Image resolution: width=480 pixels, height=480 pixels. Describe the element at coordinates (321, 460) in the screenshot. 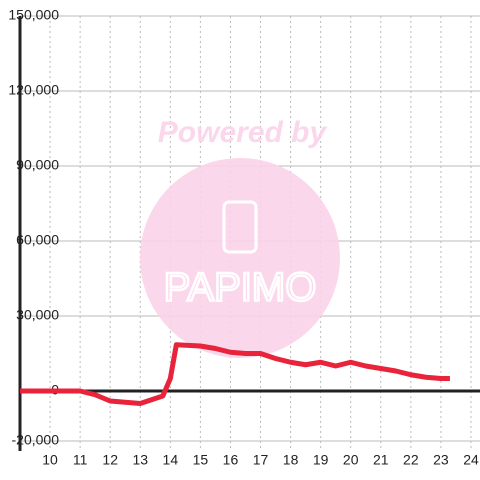

I see `x-tick-label: 19` at that location.